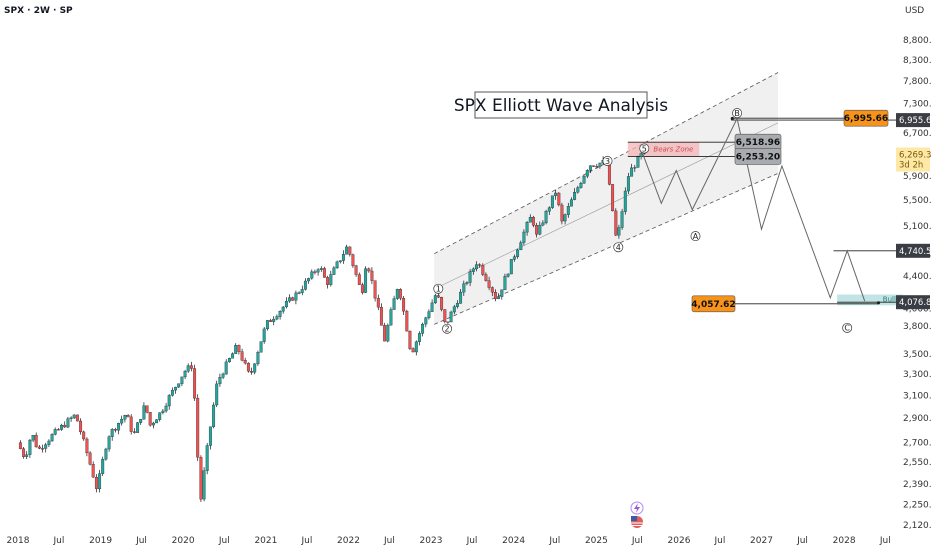 This screenshot has height=550, width=932. Describe the element at coordinates (100, 541) in the screenshot. I see `x-tick-label: 2019` at that location.